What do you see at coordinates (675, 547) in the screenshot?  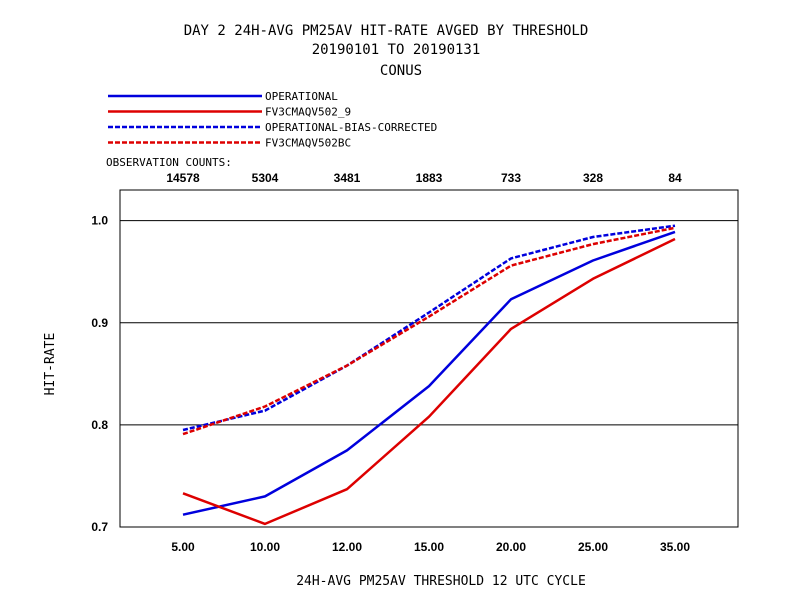 I see `x-tick-label: 35.00` at bounding box center [675, 547].